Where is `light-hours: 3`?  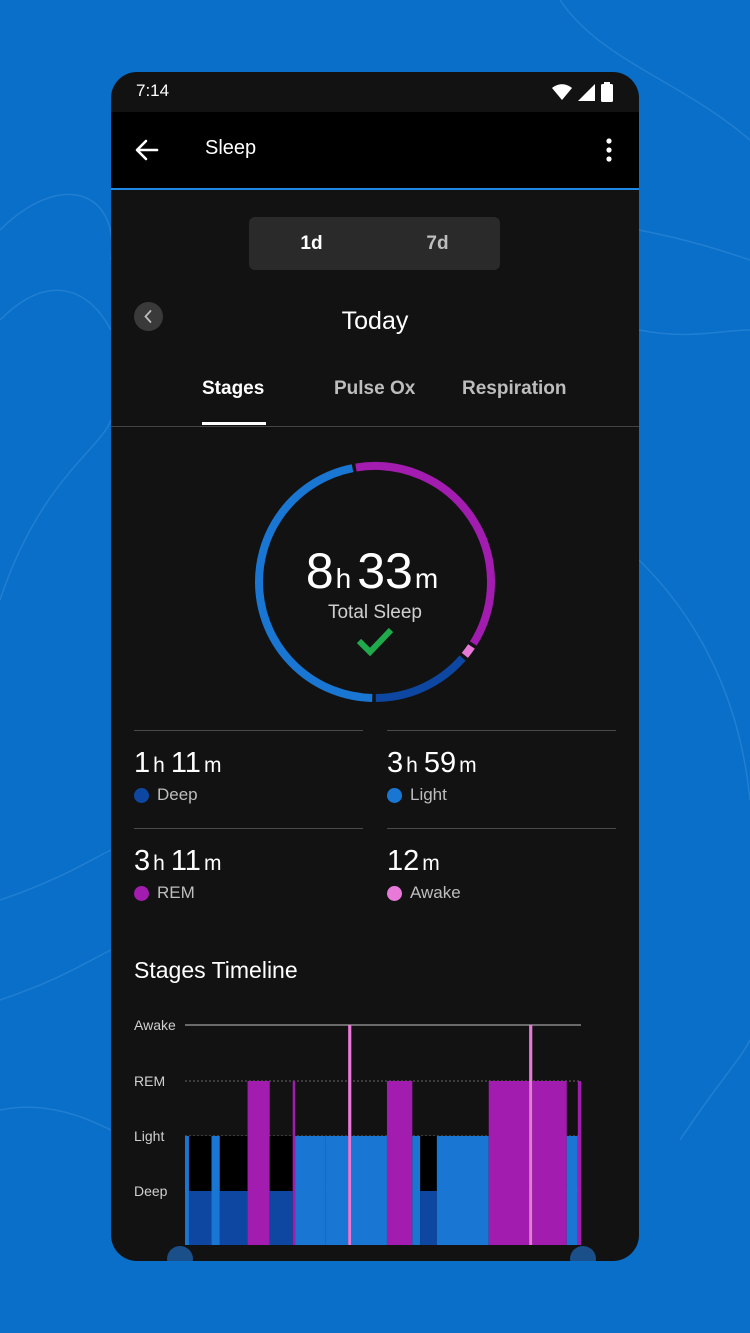
light-hours: 3 is located at coordinates (395, 763).